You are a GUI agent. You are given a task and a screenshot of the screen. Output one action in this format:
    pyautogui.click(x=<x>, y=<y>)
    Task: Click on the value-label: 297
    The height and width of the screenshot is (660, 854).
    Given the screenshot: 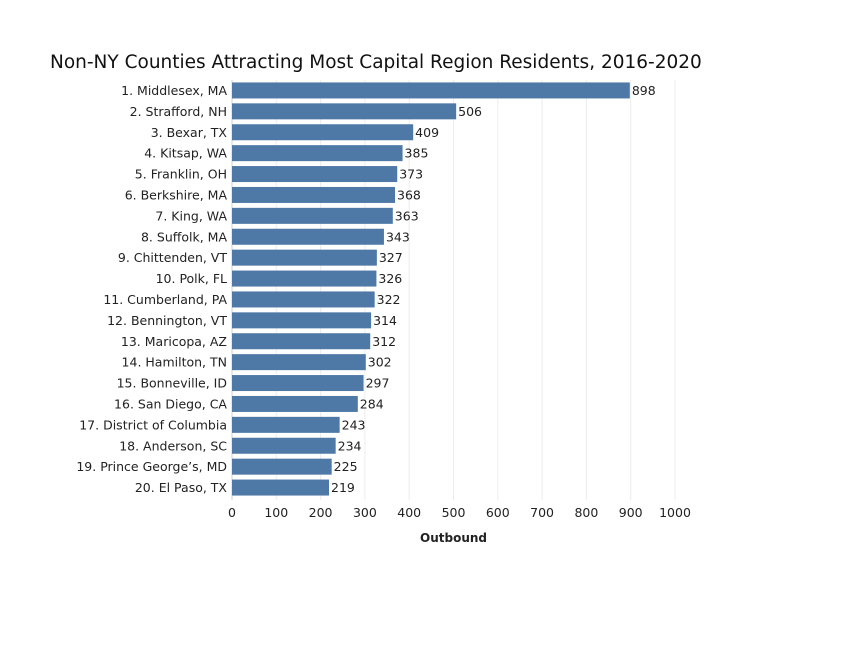 What is the action you would take?
    pyautogui.click(x=378, y=383)
    